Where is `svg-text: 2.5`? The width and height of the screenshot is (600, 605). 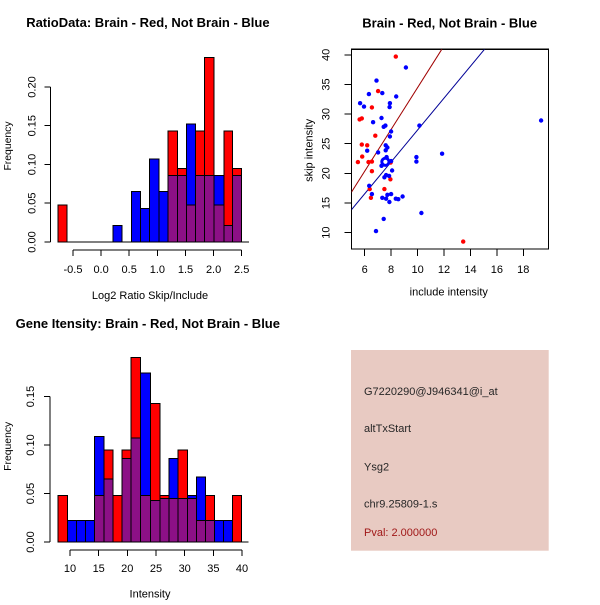
svg-text: 2.5 is located at coordinates (241, 270).